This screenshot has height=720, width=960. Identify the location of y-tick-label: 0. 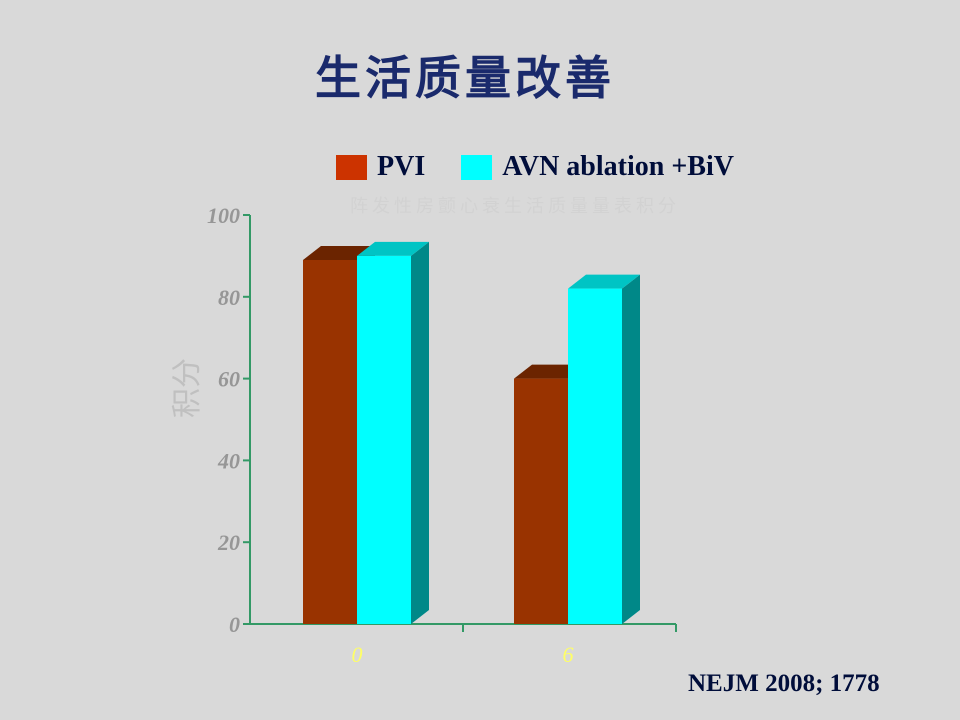
(234, 624).